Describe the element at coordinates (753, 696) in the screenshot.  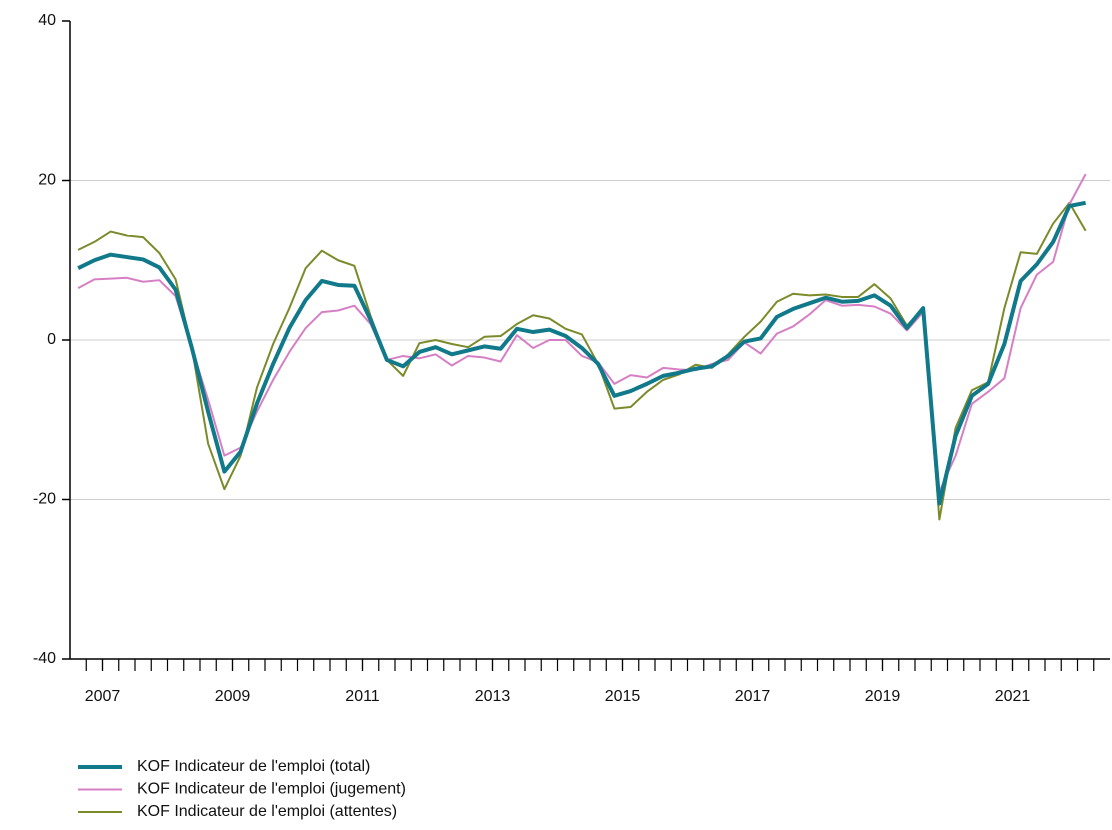
I see `x-tick-label: 2017` at that location.